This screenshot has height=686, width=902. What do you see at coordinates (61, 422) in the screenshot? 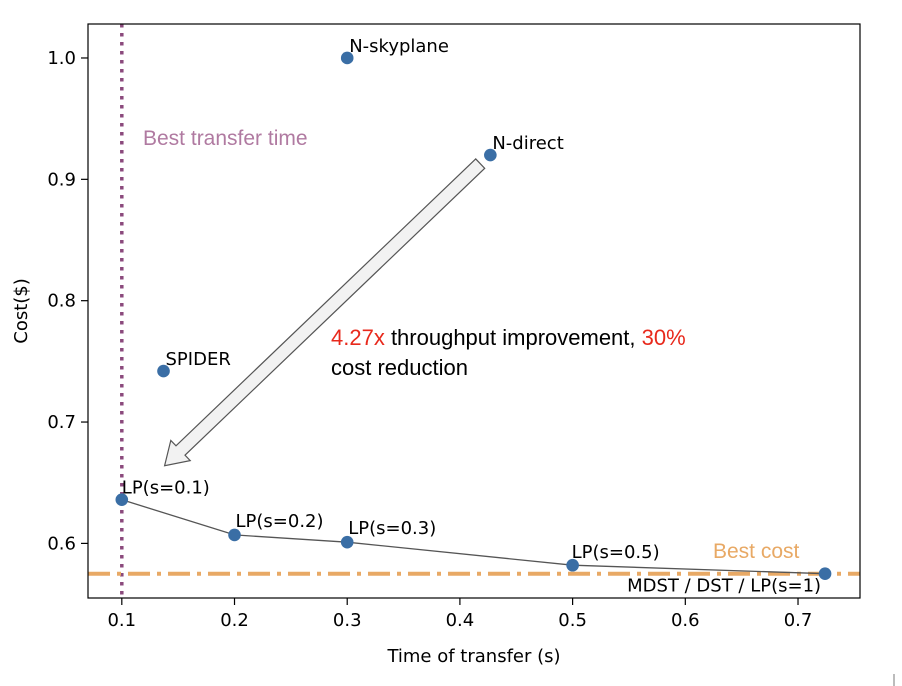
I see `y-tick-label: 0.7` at bounding box center [61, 422].